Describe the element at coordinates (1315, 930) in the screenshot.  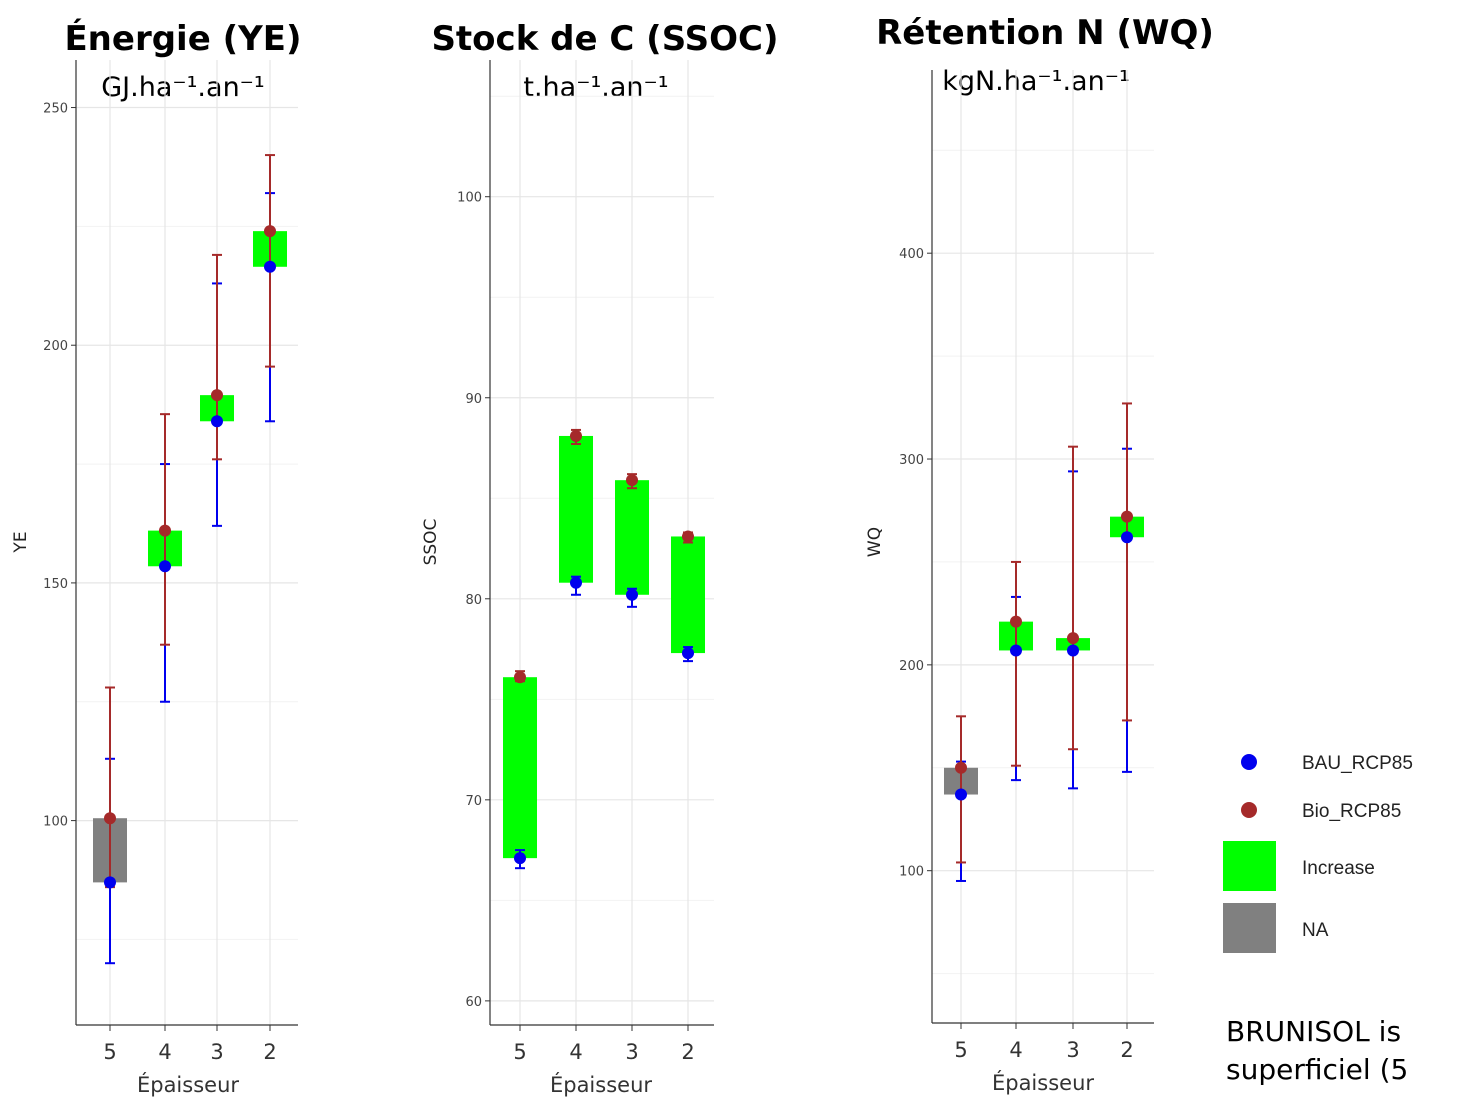
I see `legend-label-na: NA` at that location.